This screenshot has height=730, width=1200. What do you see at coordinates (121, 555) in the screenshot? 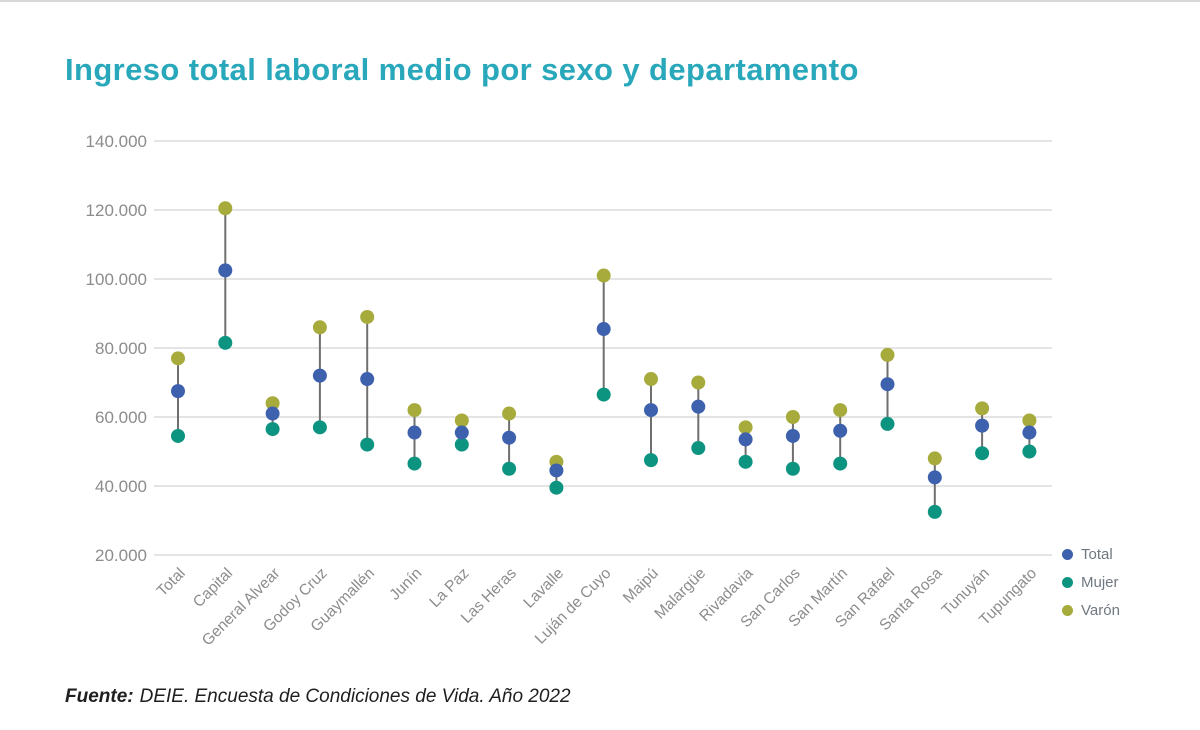
I see `svg-text: 20.000` at bounding box center [121, 555].